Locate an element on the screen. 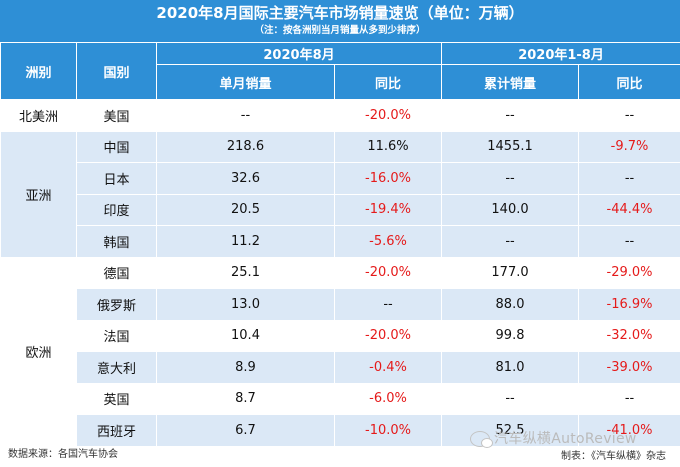  continent-north-america: 北美洲 is located at coordinates (38, 115).